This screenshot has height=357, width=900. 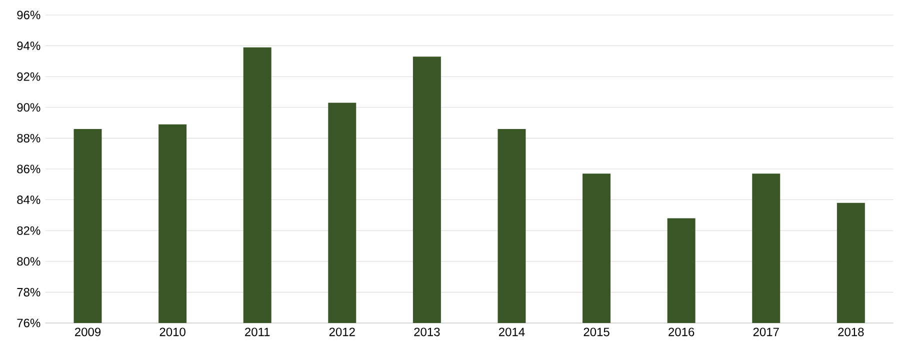 What do you see at coordinates (28, 138) in the screenshot?
I see `y-tick-label: 88%` at bounding box center [28, 138].